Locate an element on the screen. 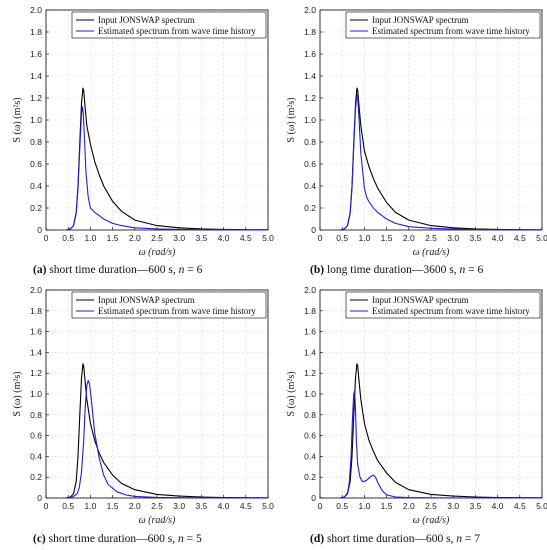 The image size is (547, 550). caption-letter: (c) is located at coordinates (39, 539).